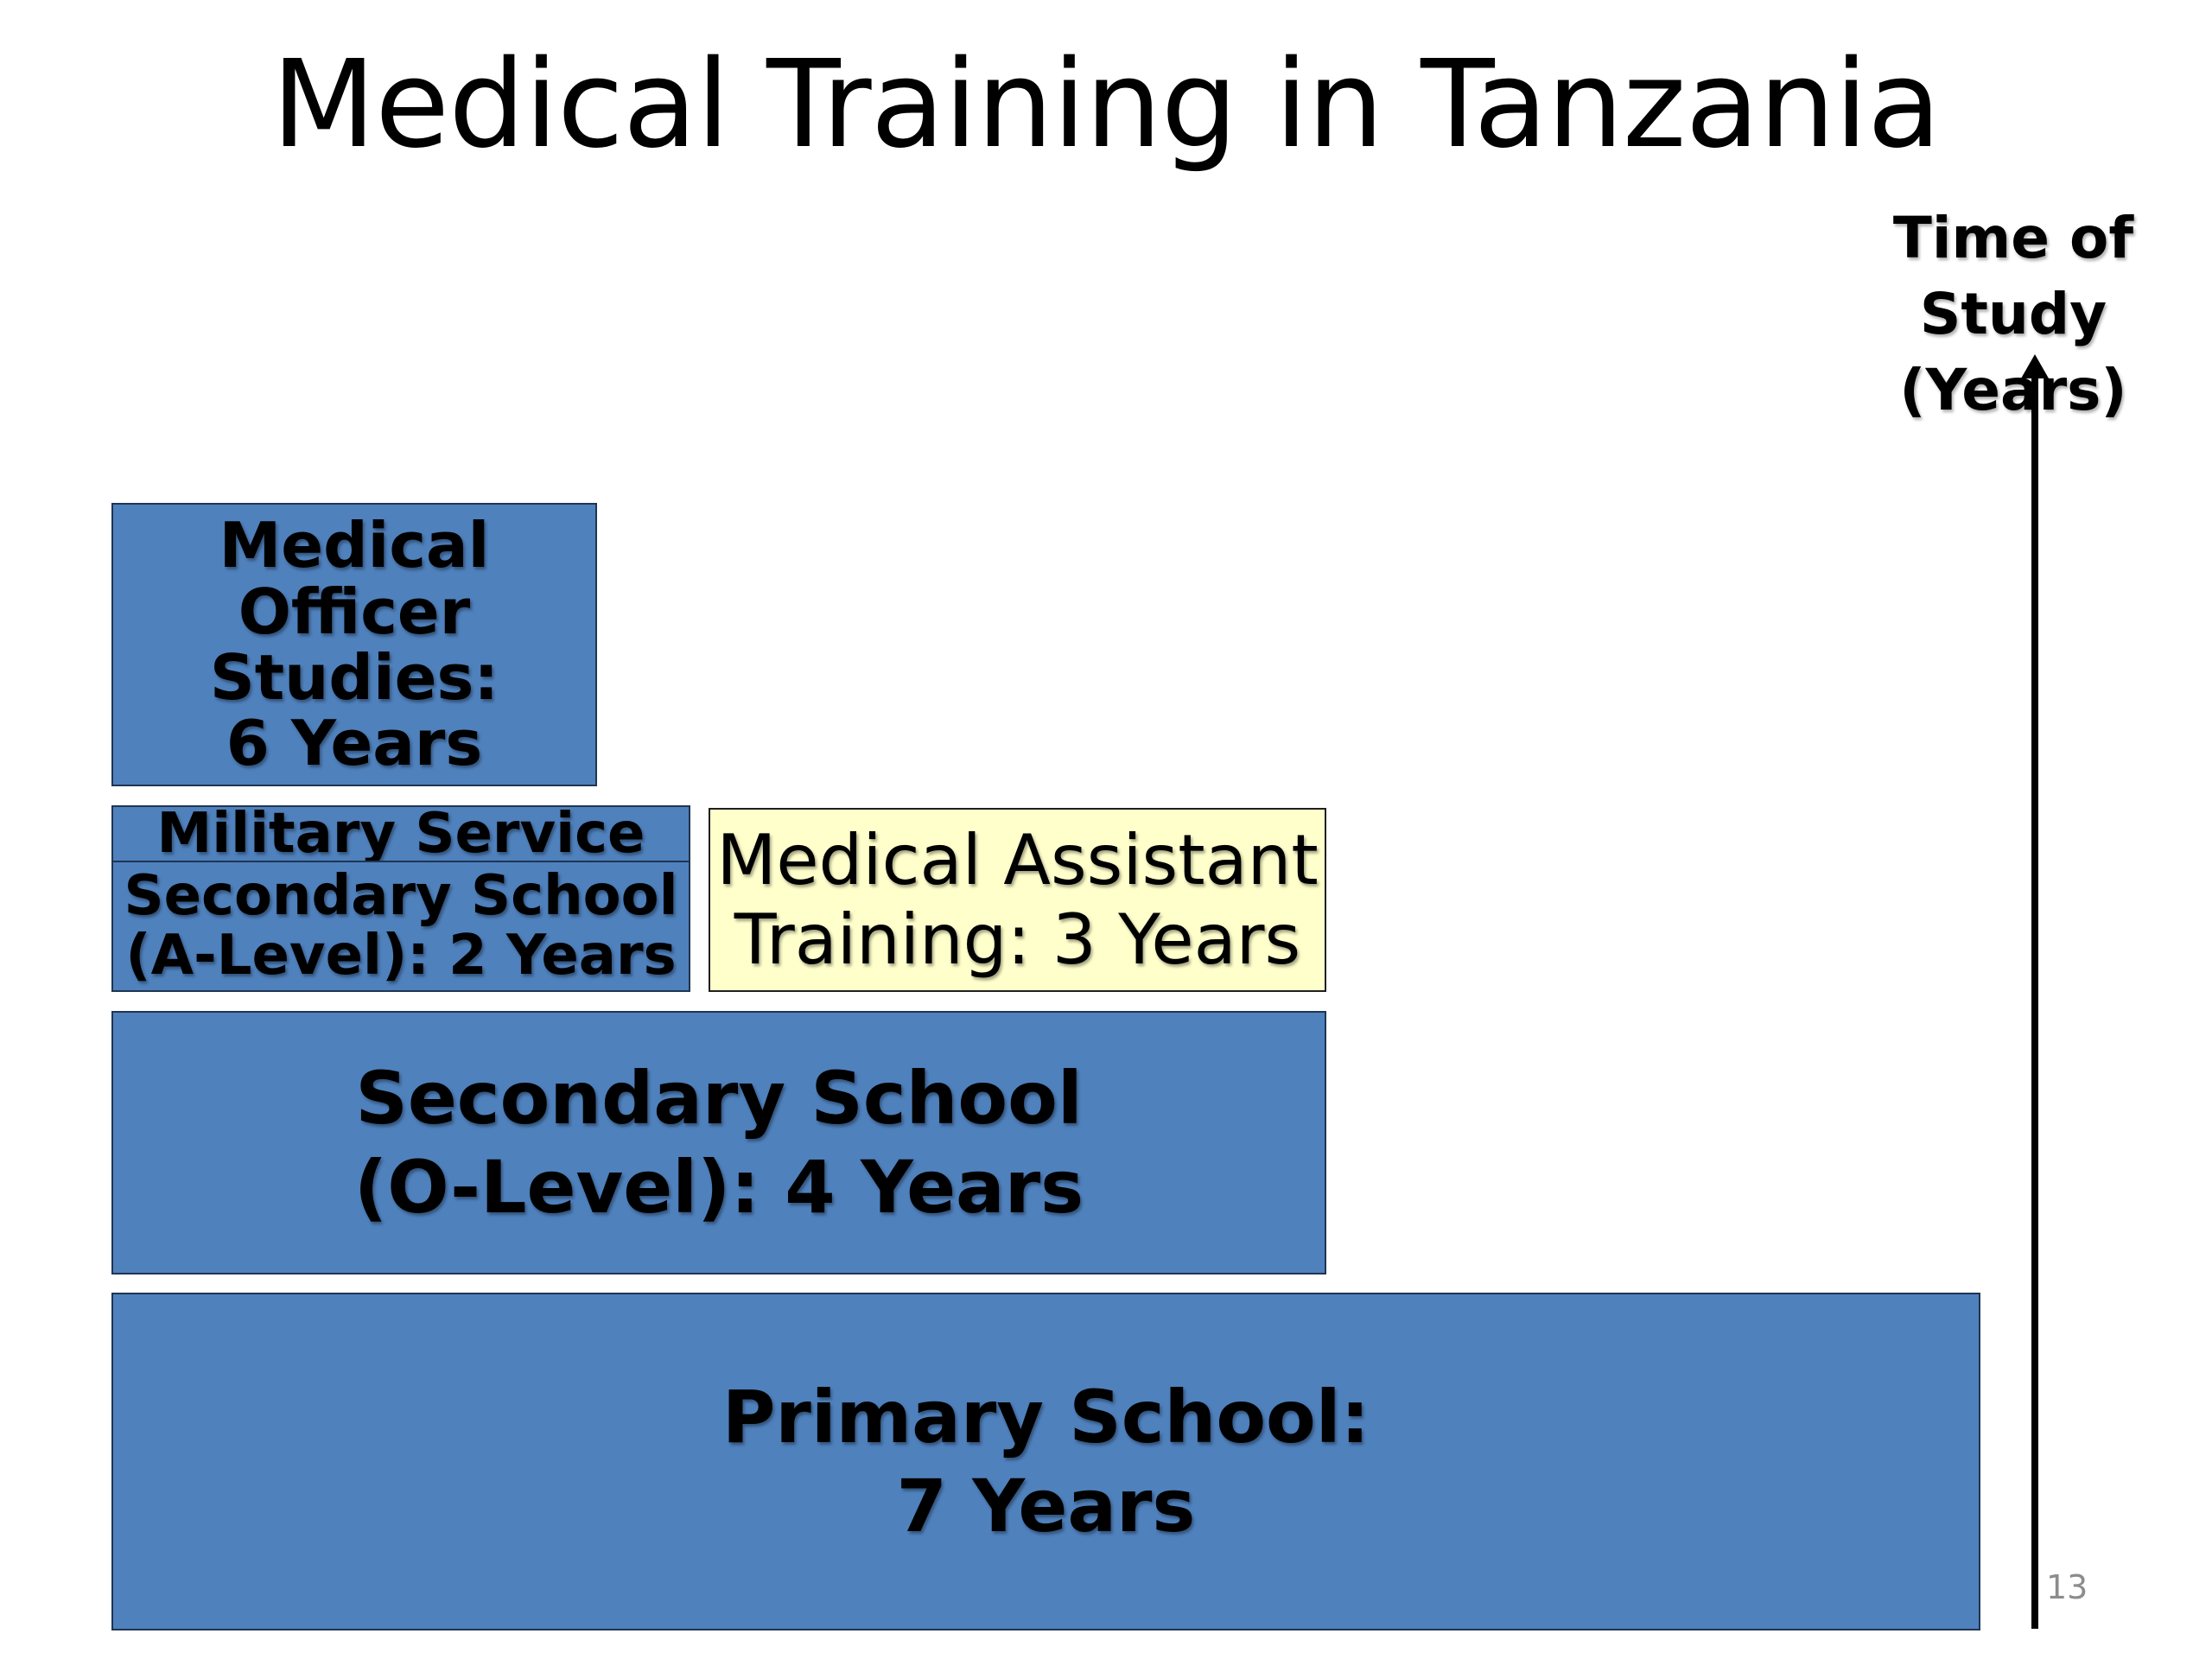 The width and height of the screenshot is (2212, 1659). What do you see at coordinates (718, 1187) in the screenshot?
I see `o-level-line2: (O-Level): 4 Years` at bounding box center [718, 1187].